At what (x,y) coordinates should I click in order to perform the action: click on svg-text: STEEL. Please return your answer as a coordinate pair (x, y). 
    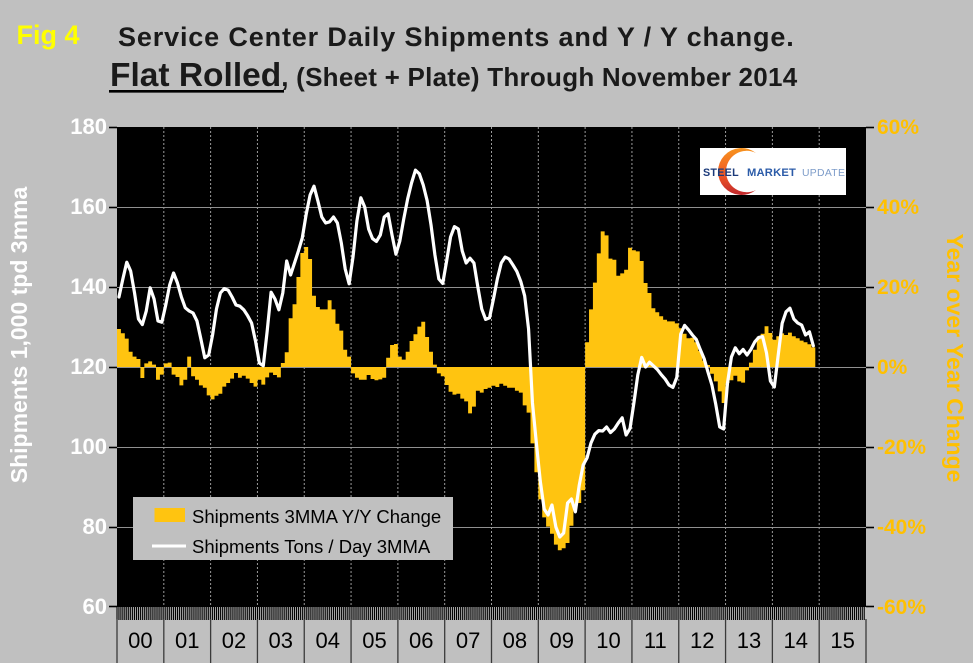
    Looking at the image, I should click on (721, 173).